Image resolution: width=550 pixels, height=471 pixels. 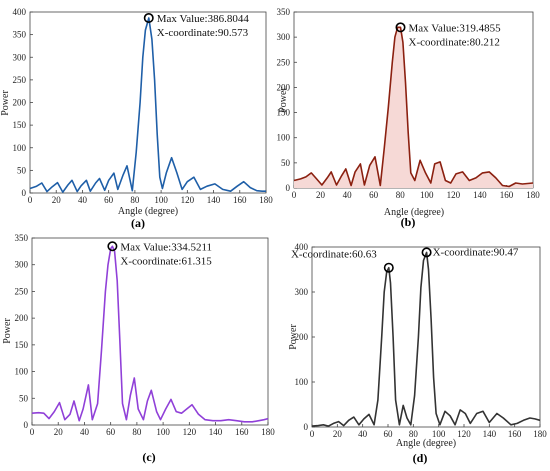 What do you see at coordinates (148, 17) in the screenshot?
I see `peak-marker-a` at bounding box center [148, 17].